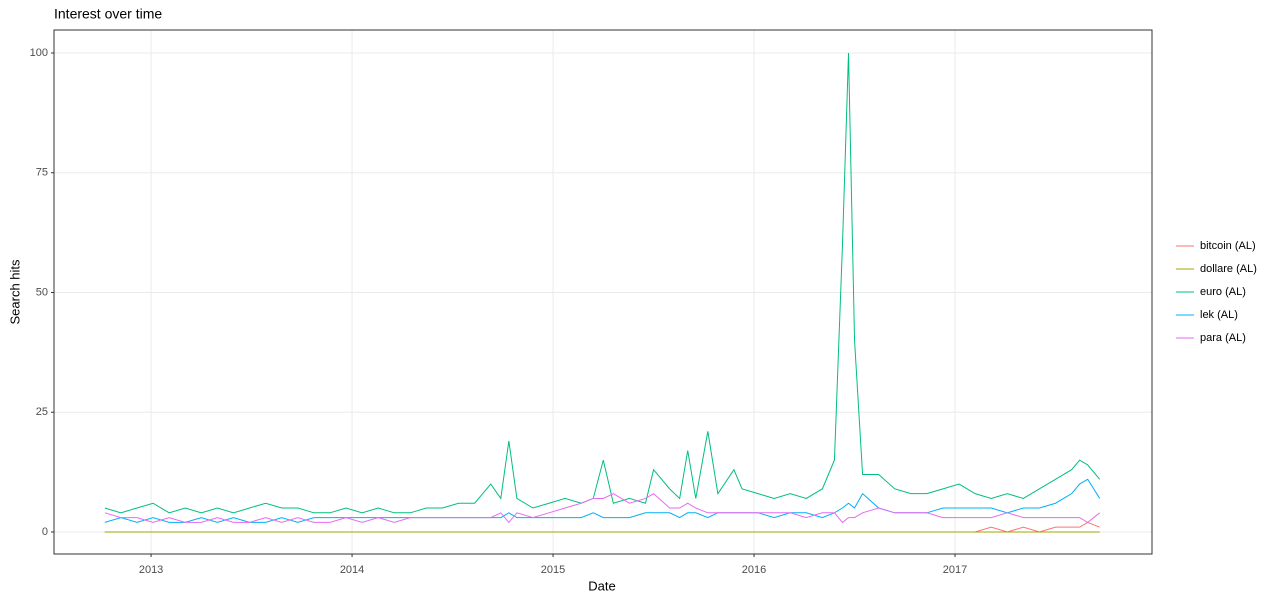 The width and height of the screenshot is (1278, 604). Describe the element at coordinates (754, 570) in the screenshot. I see `x-tick-label: 2016` at that location.